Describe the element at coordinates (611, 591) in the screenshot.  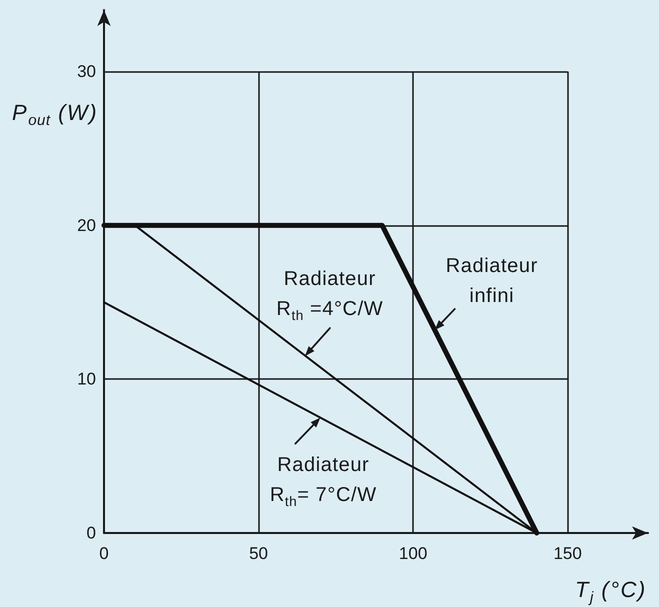
I see `x-axis-title: T$_{j}$ (°C)` at that location.